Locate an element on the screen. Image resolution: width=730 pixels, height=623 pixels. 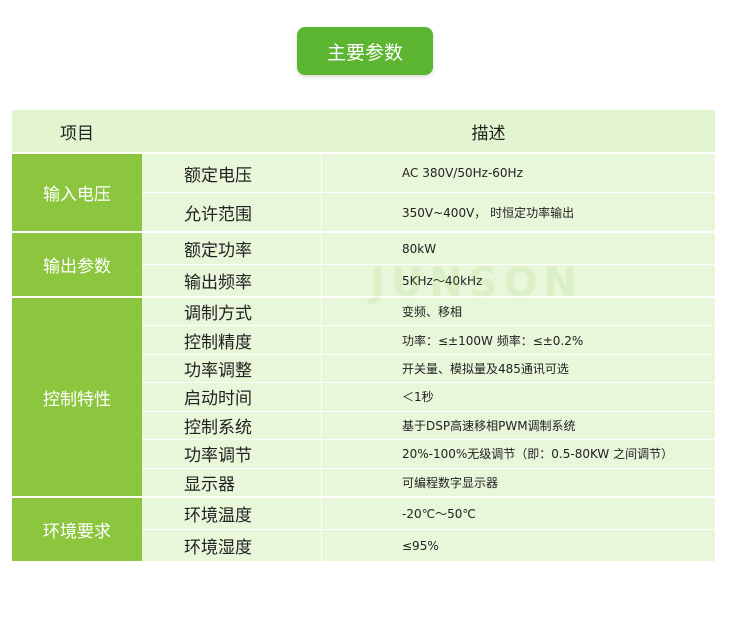
table-row: 功率调节 20%-100%无级调节（即：0.5-80KW 之间调节） is located at coordinates (428, 453).